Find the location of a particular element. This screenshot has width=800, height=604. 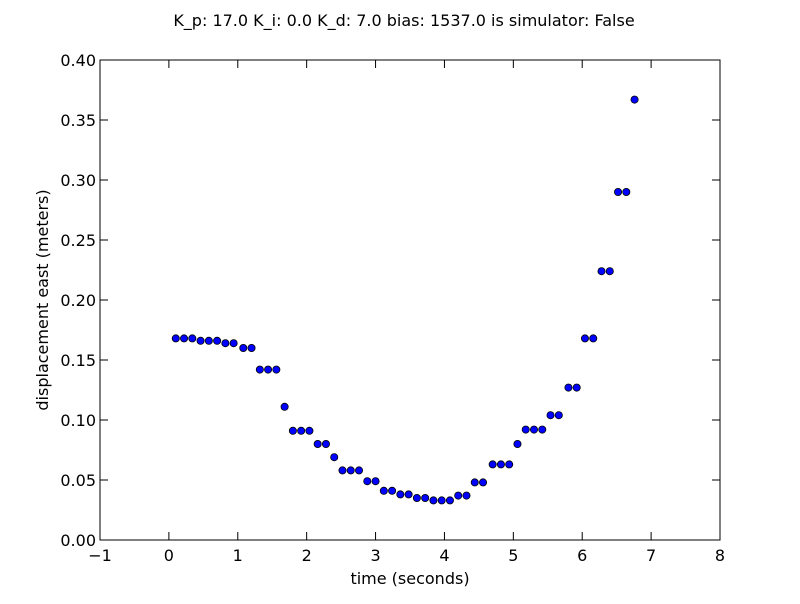

y-tick-label: 0.20 is located at coordinates (78, 300).